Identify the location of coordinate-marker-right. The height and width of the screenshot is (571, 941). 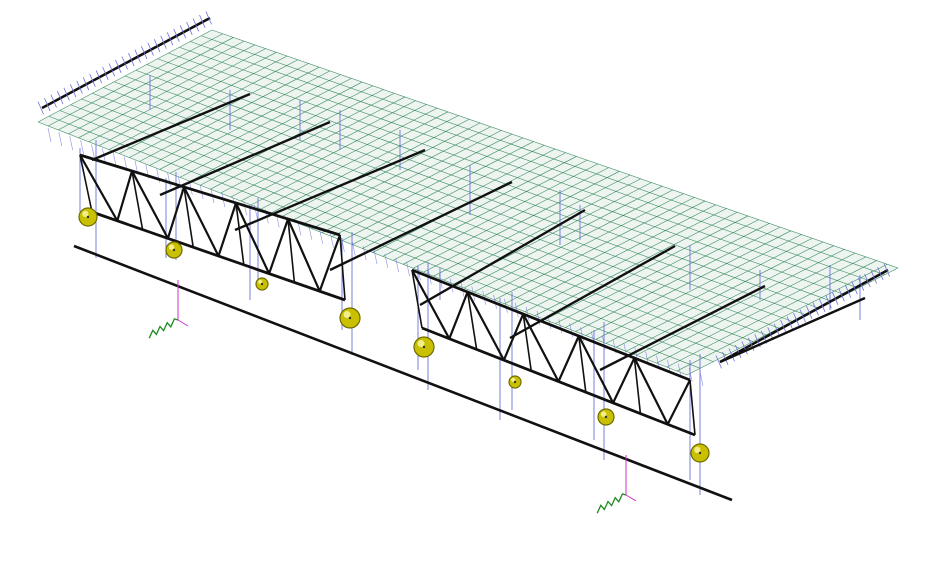
(616, 484).